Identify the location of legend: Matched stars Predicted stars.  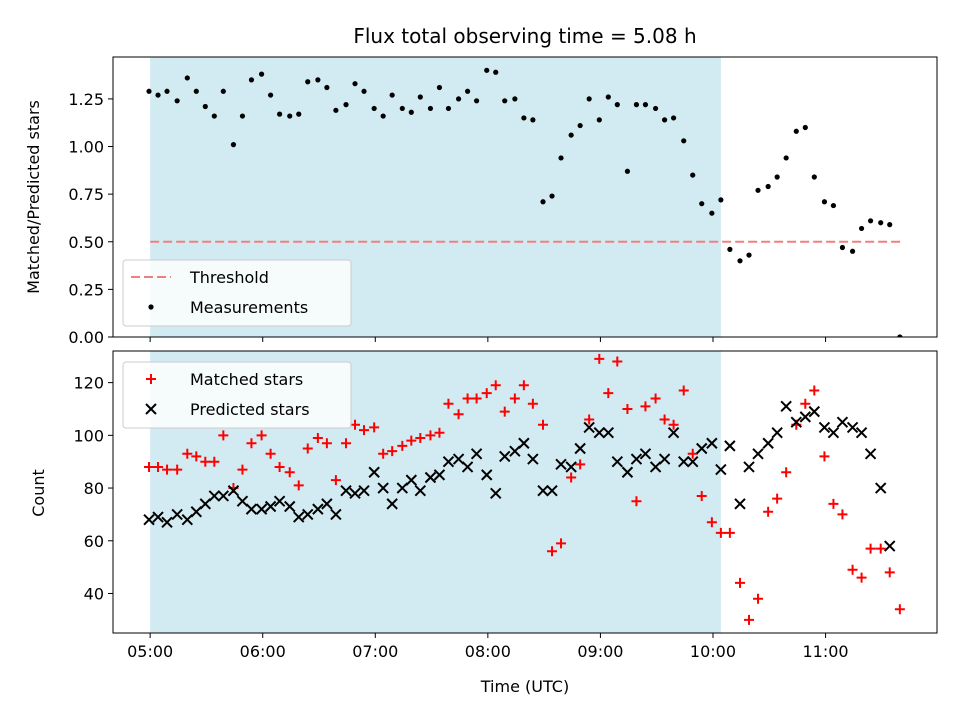
(237, 395).